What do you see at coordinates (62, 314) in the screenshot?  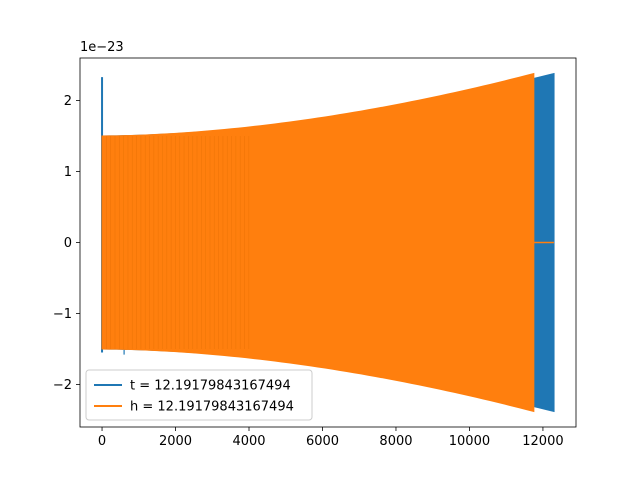 I see `y-tick-label: −1` at bounding box center [62, 314].